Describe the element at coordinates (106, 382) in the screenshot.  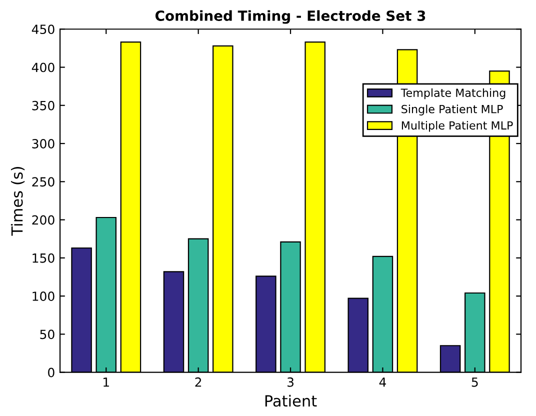
I see `x-tick-label: 1` at that location.